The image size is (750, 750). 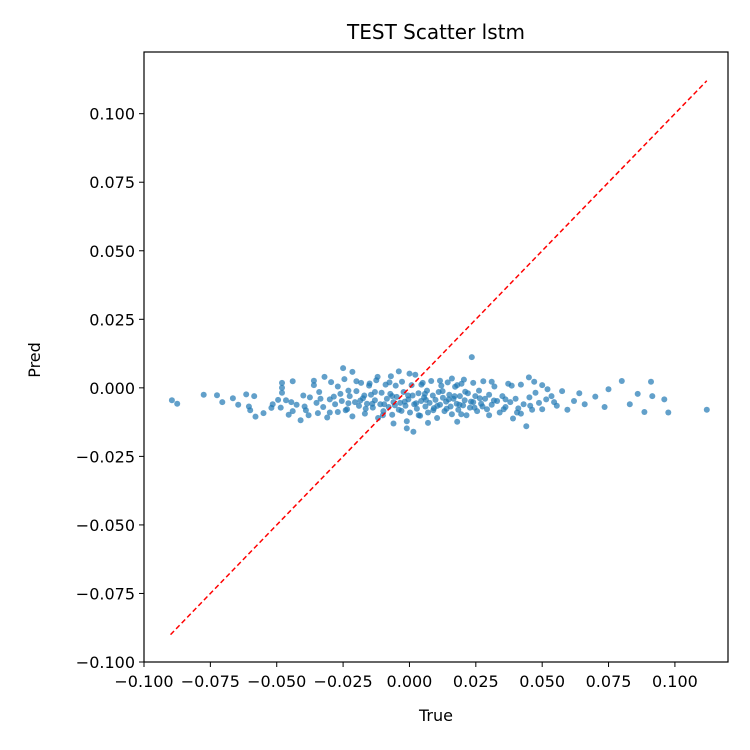 What do you see at coordinates (105, 456) in the screenshot?
I see `y-tick-label: −0.025` at bounding box center [105, 456].